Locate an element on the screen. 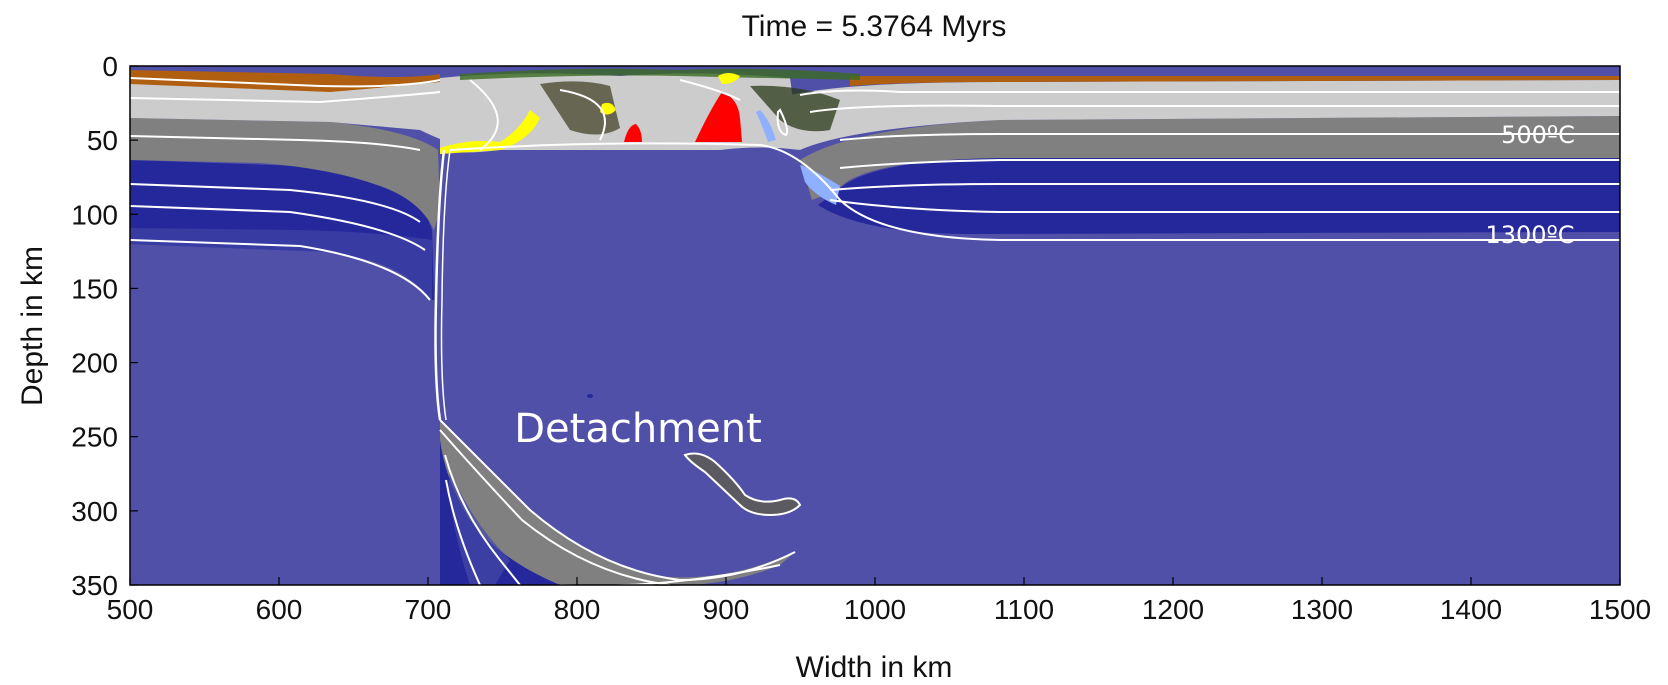  x-tick-label: 1300 is located at coordinates (1322, 609).